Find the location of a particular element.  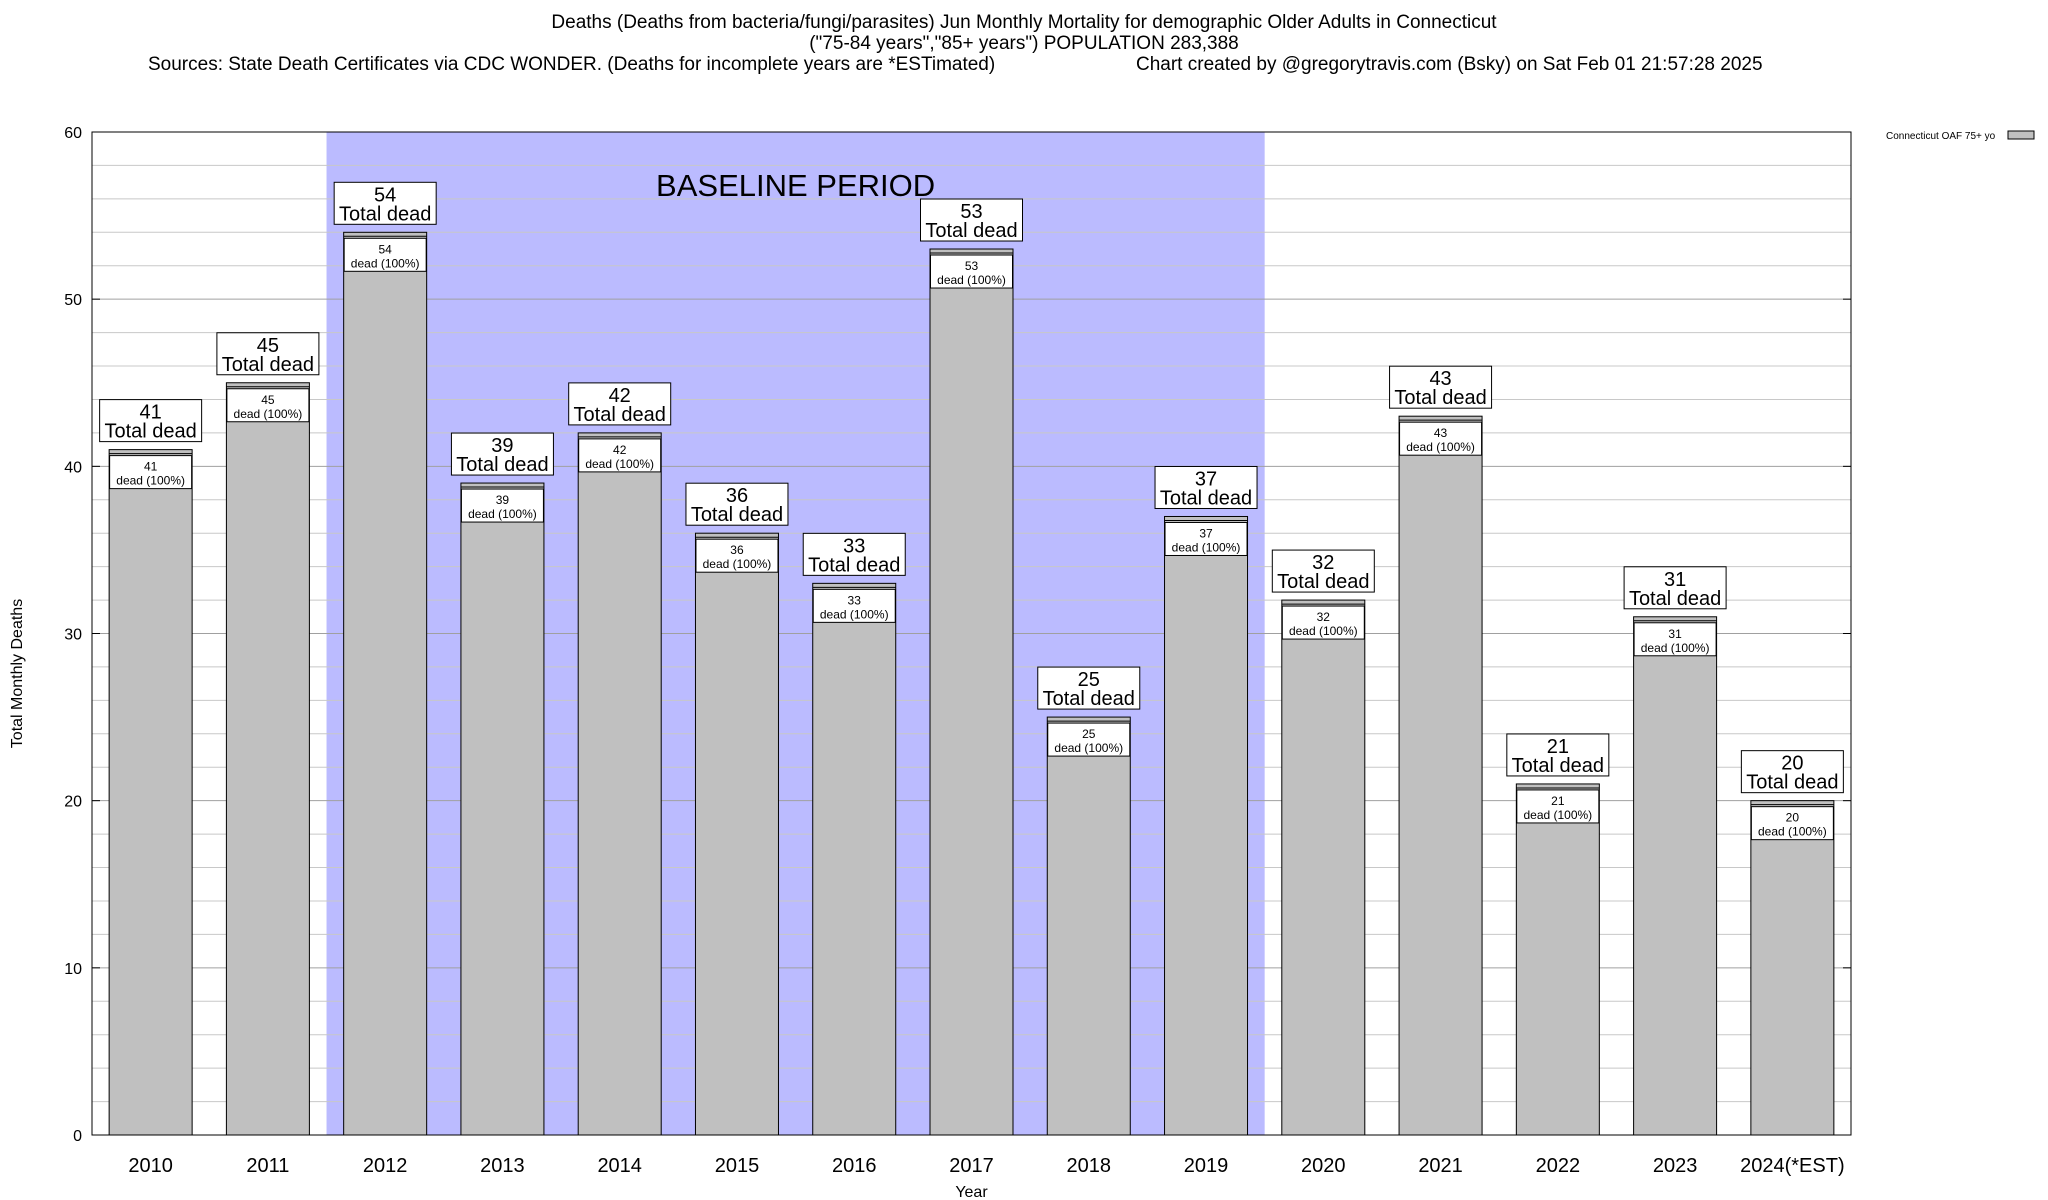

x-tick-label: 2019 is located at coordinates (1206, 1166).